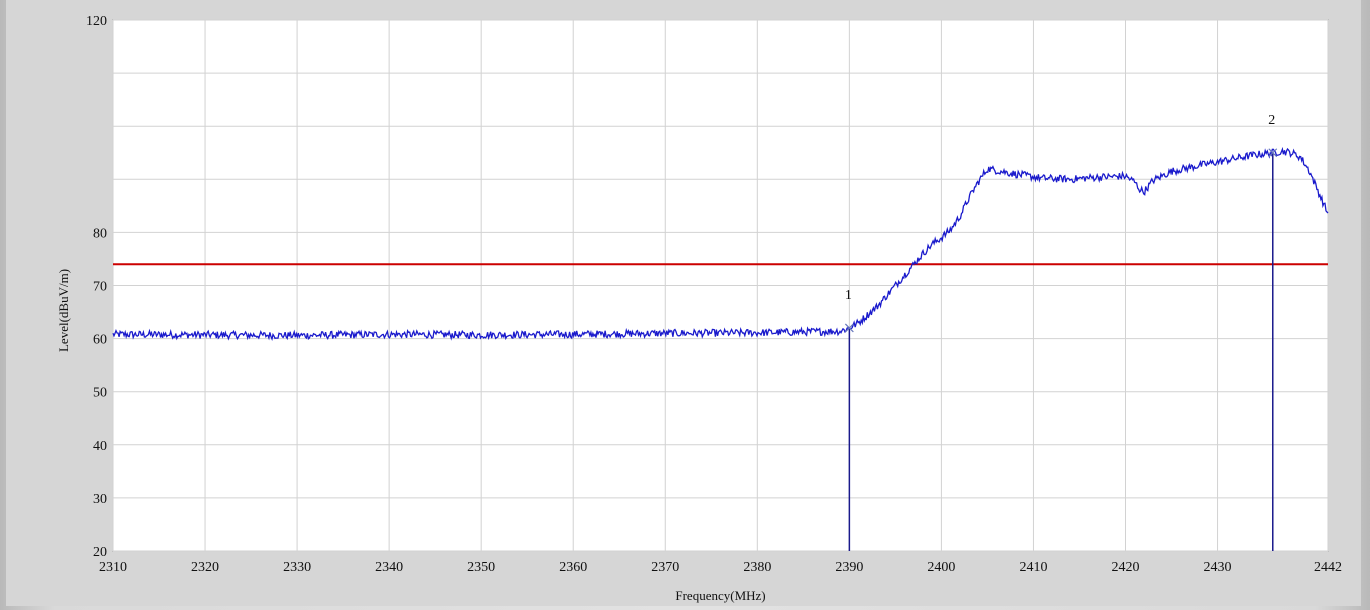  What do you see at coordinates (1218, 567) in the screenshot?
I see `x-tick-label: 2430` at bounding box center [1218, 567].